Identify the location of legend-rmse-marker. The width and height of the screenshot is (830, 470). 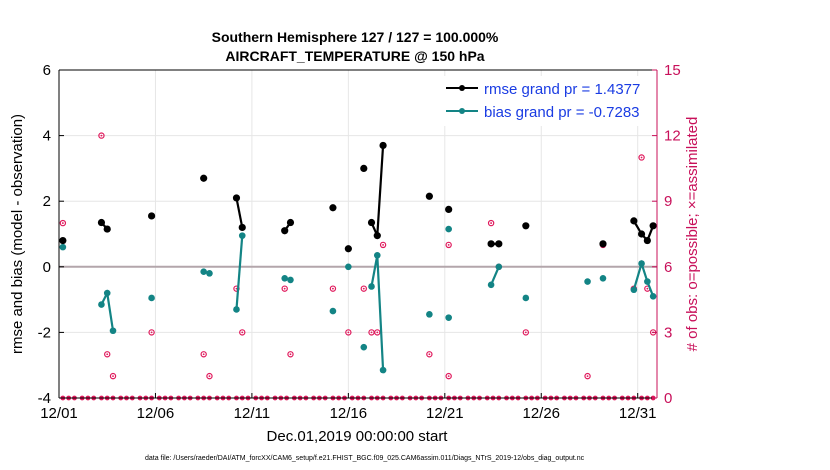
(462, 88).